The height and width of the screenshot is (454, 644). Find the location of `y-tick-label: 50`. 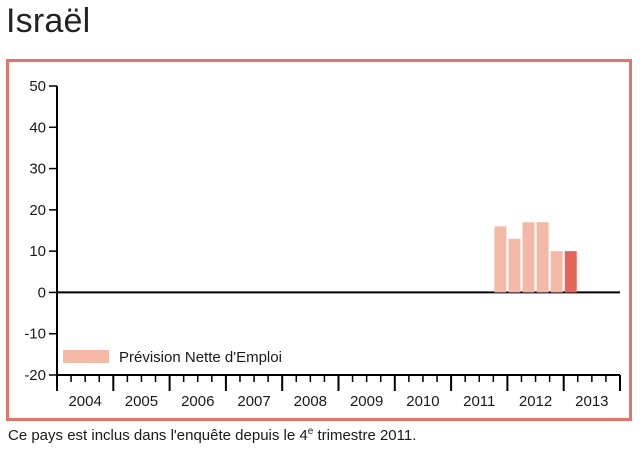

y-tick-label: 50 is located at coordinates (37, 86).